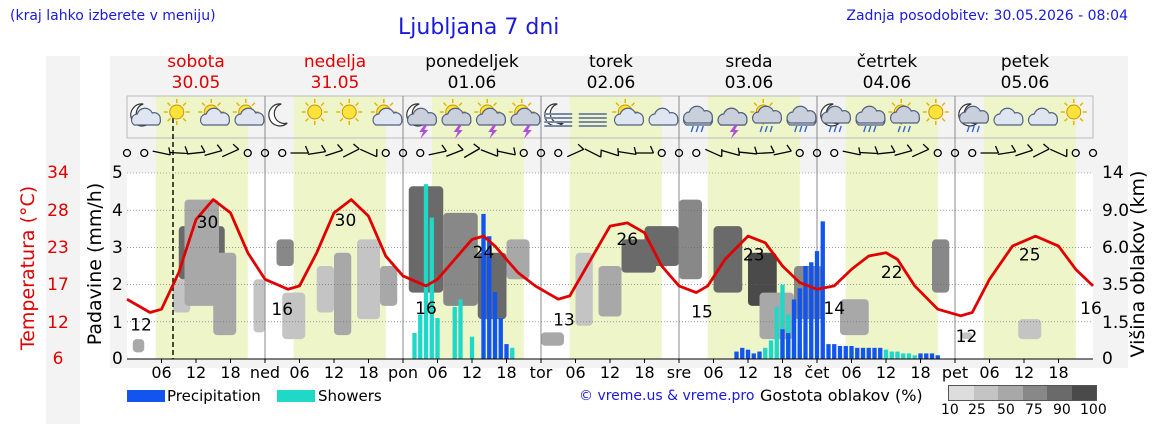 The height and width of the screenshot is (443, 1152). I want to click on daylight-band, so click(1029, 227).